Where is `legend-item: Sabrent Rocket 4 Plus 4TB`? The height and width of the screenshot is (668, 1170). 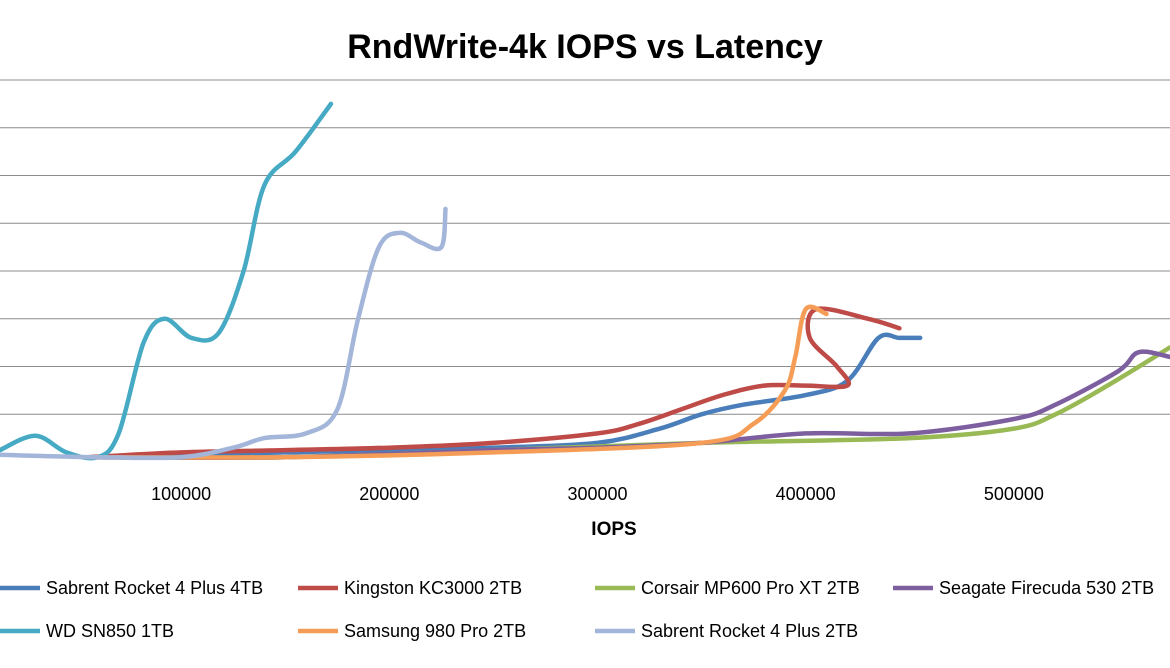 legend-item: Sabrent Rocket 4 Plus 4TB is located at coordinates (131, 588).